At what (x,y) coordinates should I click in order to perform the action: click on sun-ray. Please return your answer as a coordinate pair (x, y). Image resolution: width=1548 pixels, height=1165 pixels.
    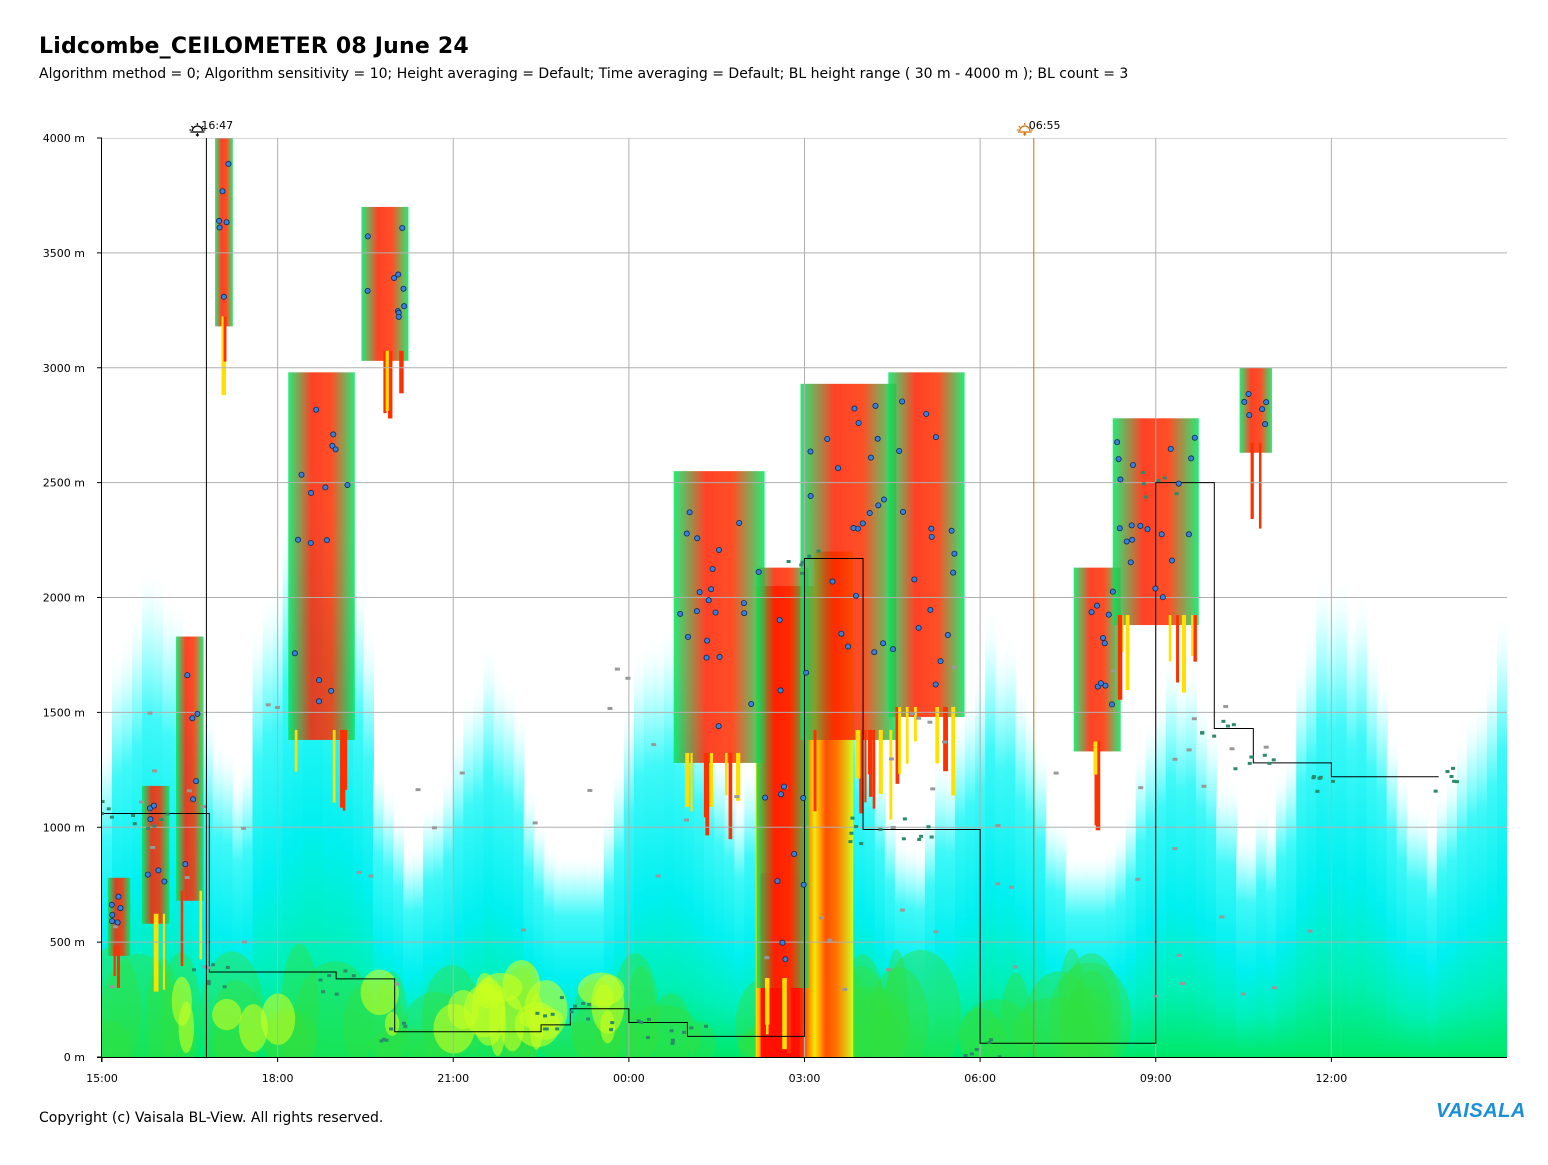
    Looking at the image, I should click on (202, 126).